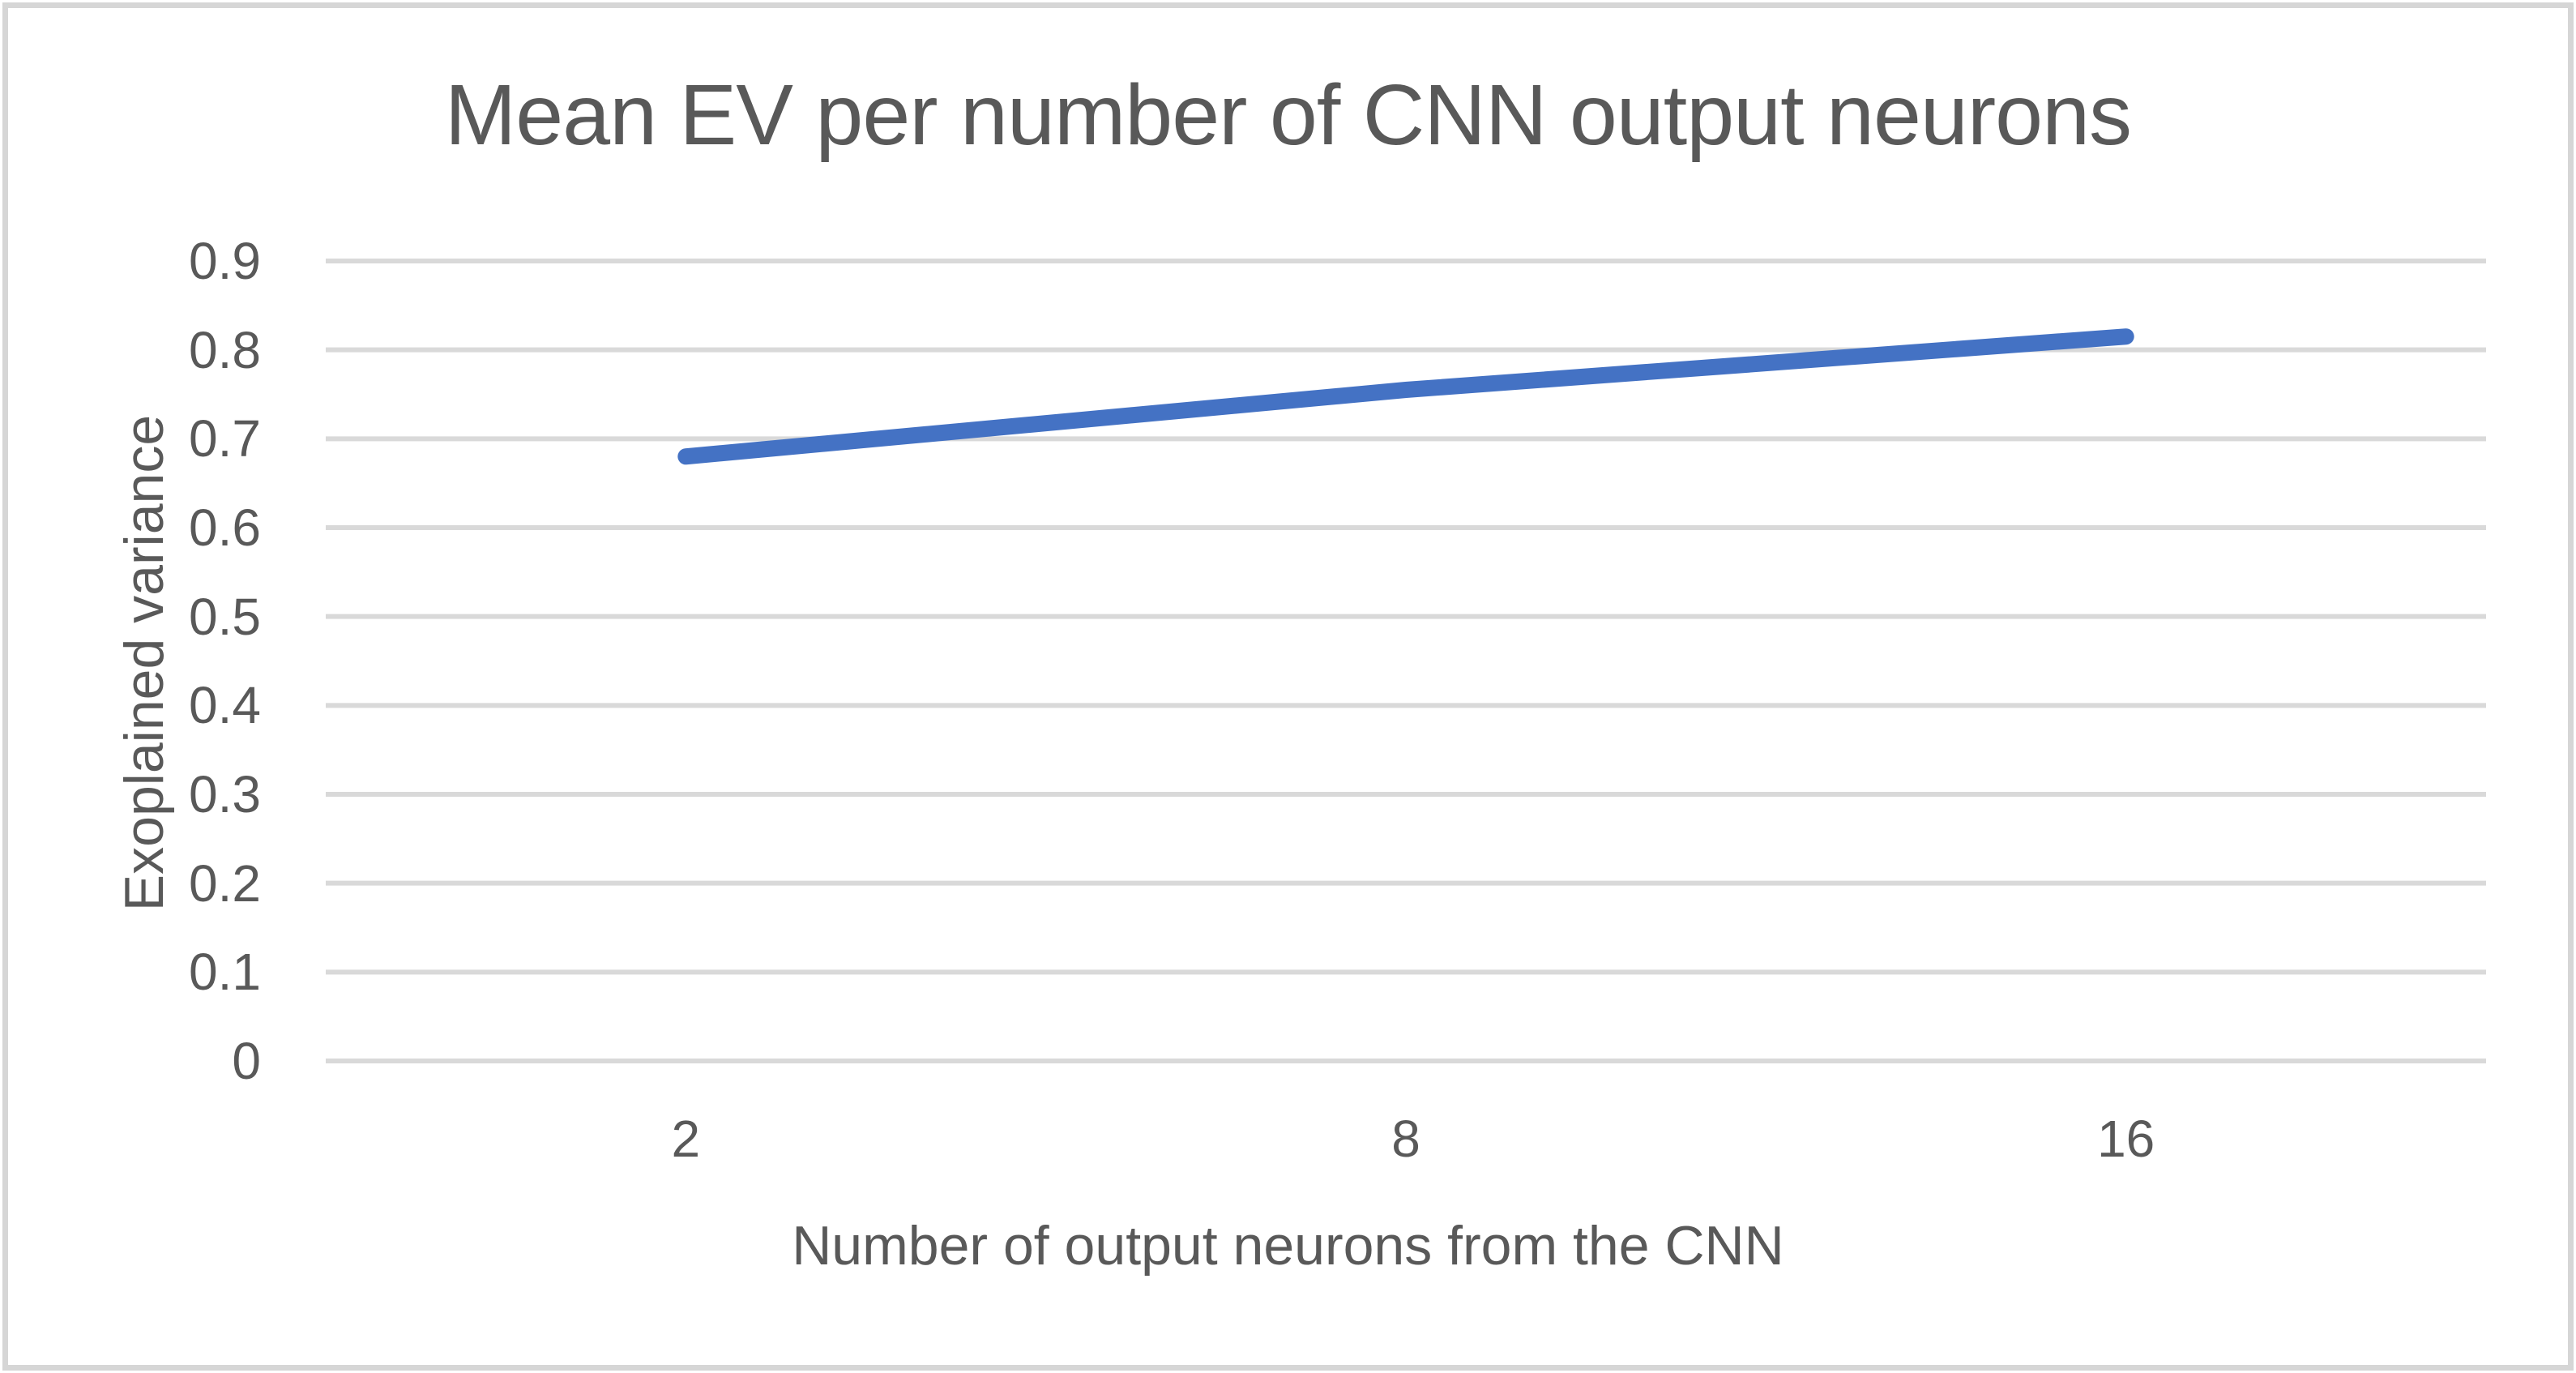 The height and width of the screenshot is (1373, 2576). I want to click on y-tick-label: 0.9, so click(225, 261).